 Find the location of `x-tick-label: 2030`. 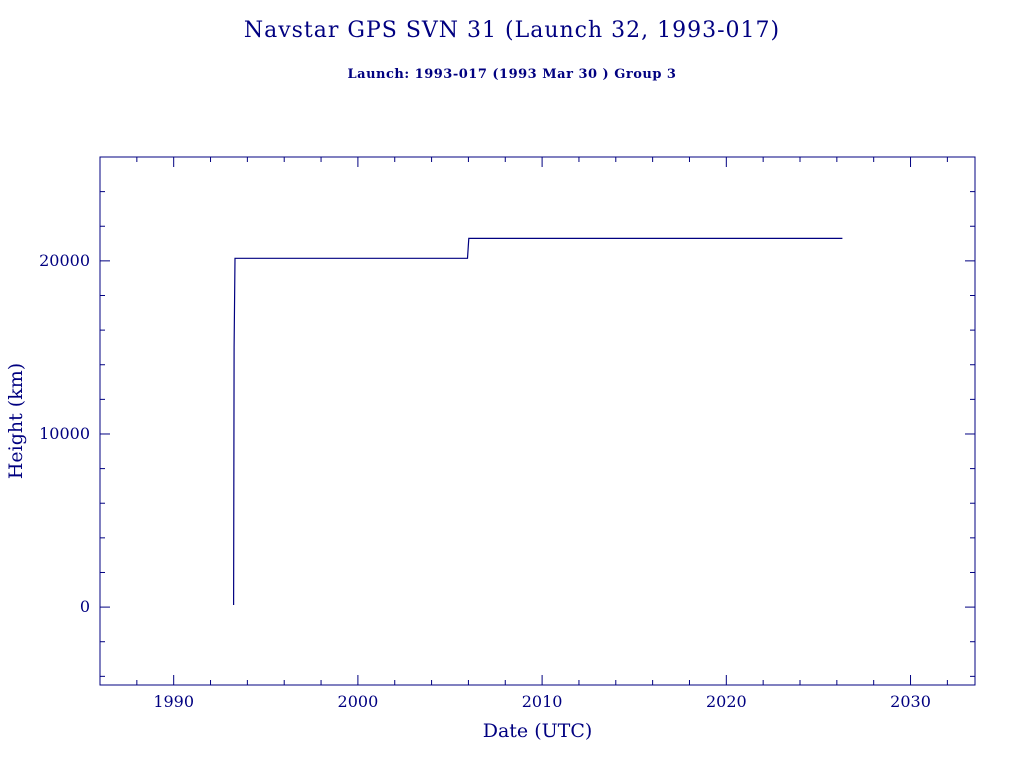

x-tick-label: 2030 is located at coordinates (910, 701).